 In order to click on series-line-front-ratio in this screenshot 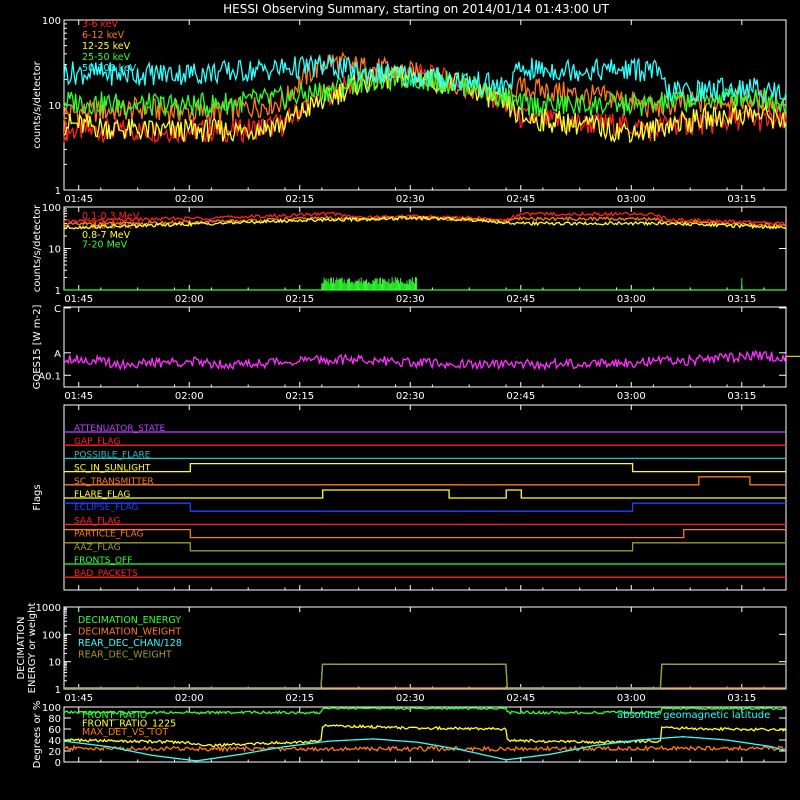, I will do `click(425, 711)`.